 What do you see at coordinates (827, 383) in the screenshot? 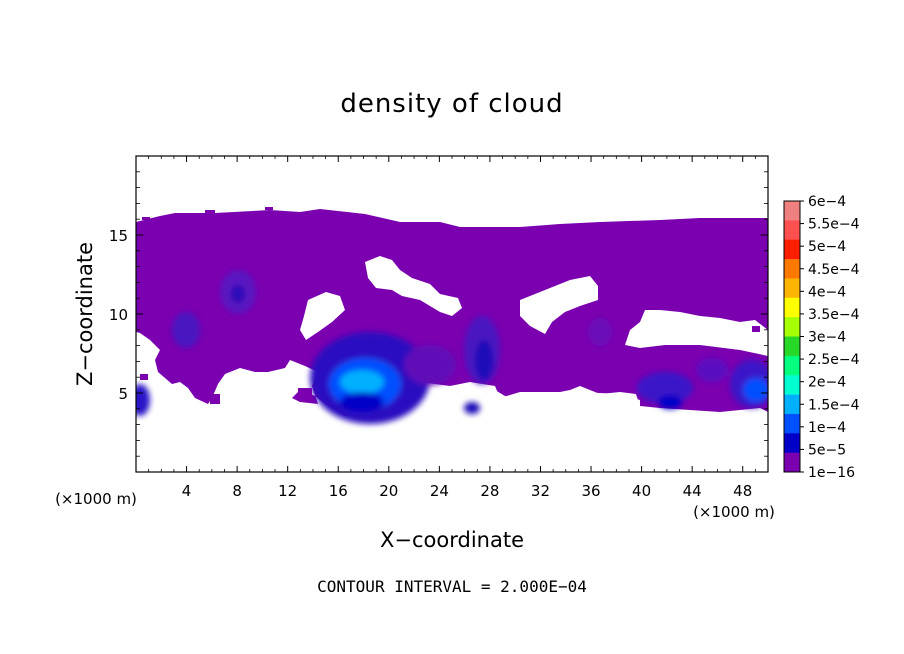
I see `colorbar-label: 2e−4` at bounding box center [827, 383].